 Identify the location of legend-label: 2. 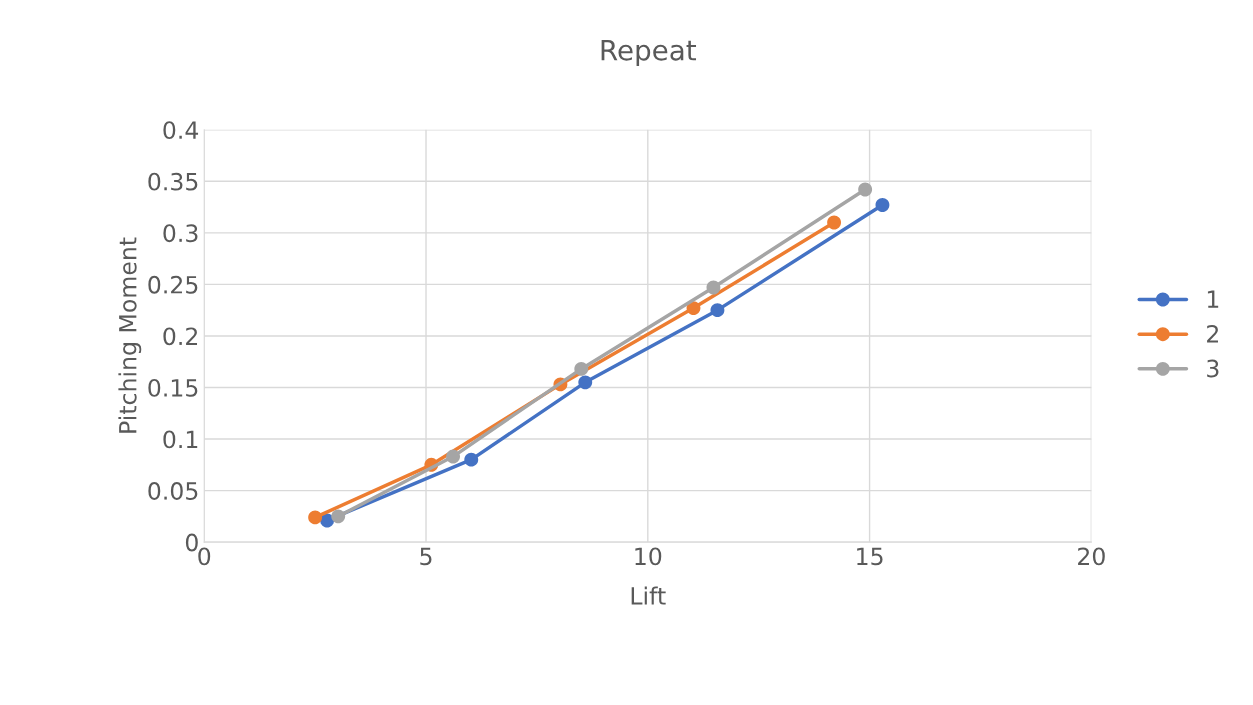
(1212, 333).